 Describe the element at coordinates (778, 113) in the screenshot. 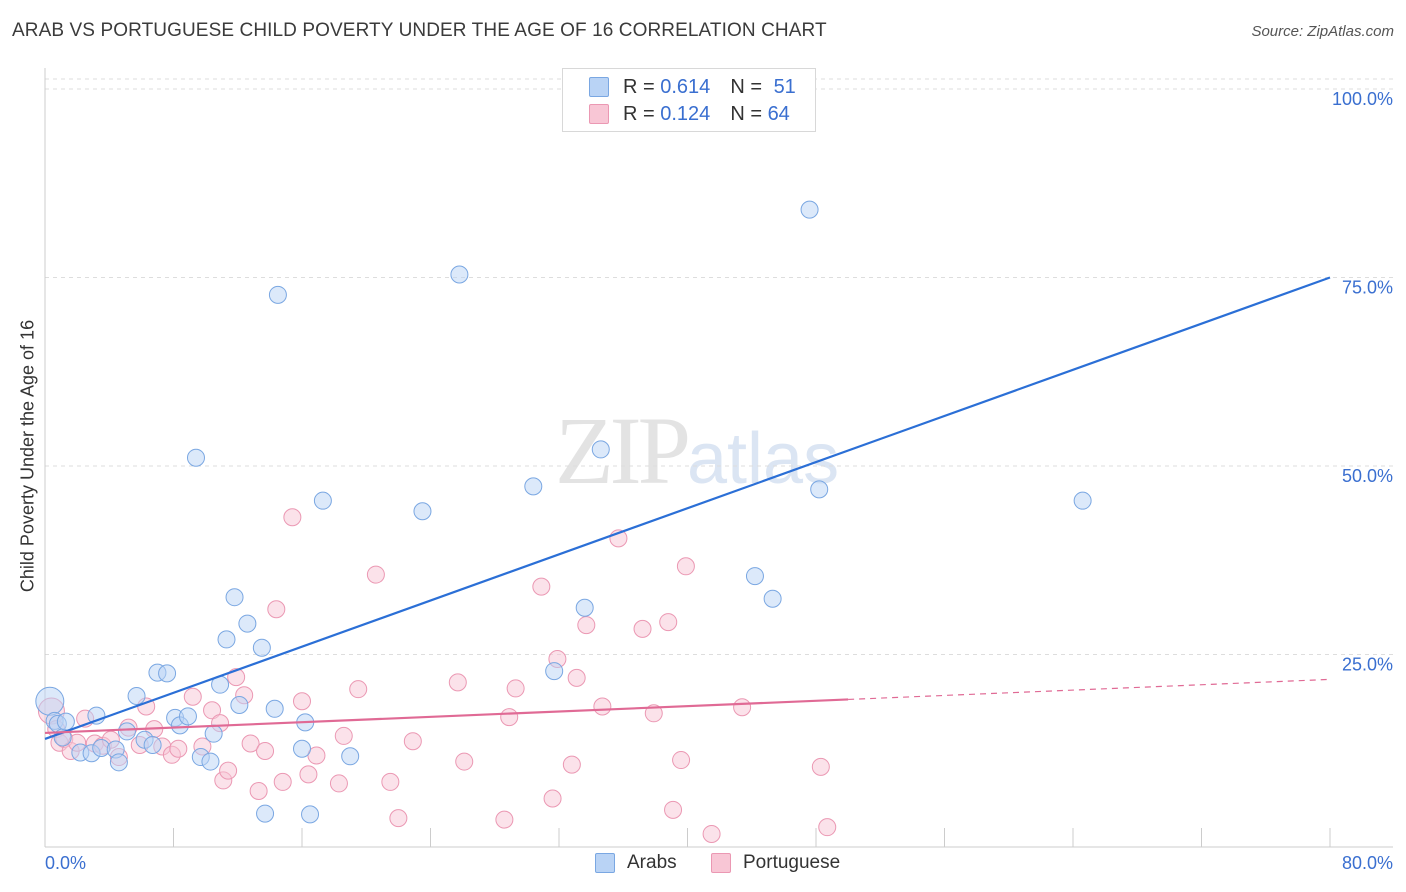

I see `legend-portuguese-n-value: 64` at that location.